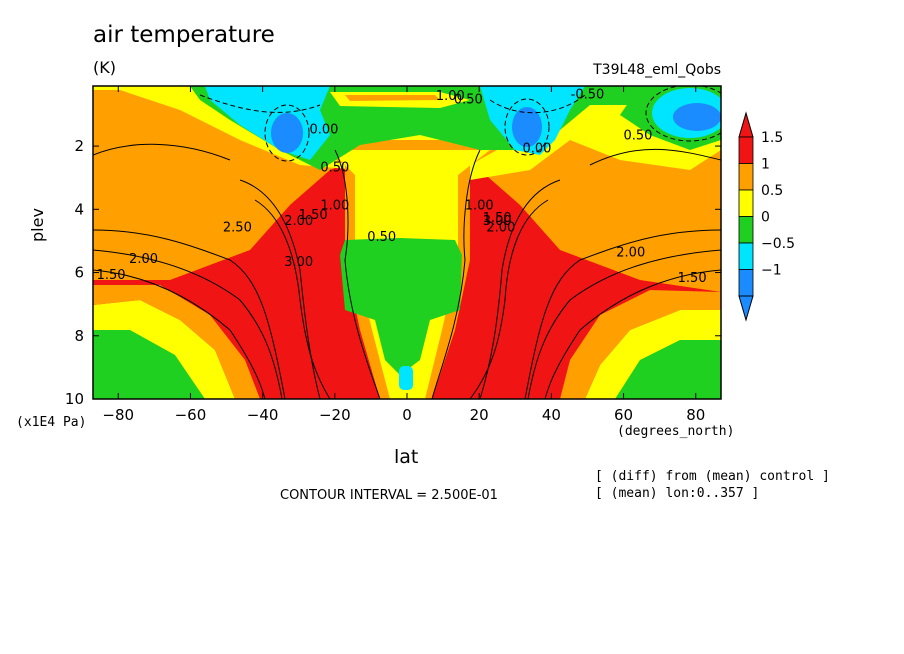 The width and height of the screenshot is (904, 654). What do you see at coordinates (104, 67) in the screenshot?
I see `chart-units: (K)` at bounding box center [104, 67].